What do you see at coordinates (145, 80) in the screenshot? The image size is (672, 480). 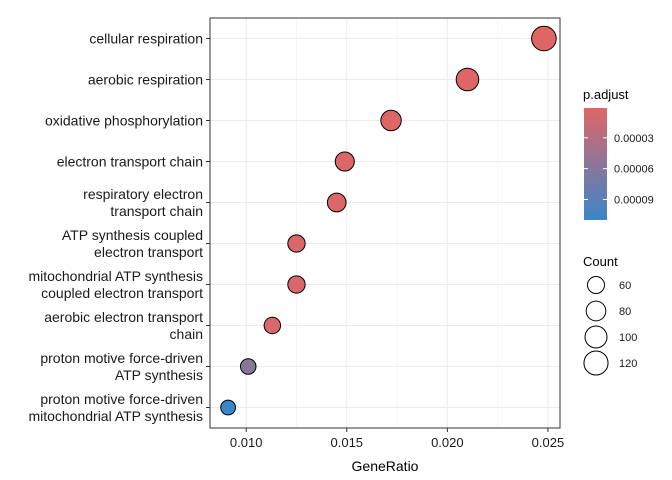 I see `y-tick-label: aerobic respiration` at bounding box center [145, 80].